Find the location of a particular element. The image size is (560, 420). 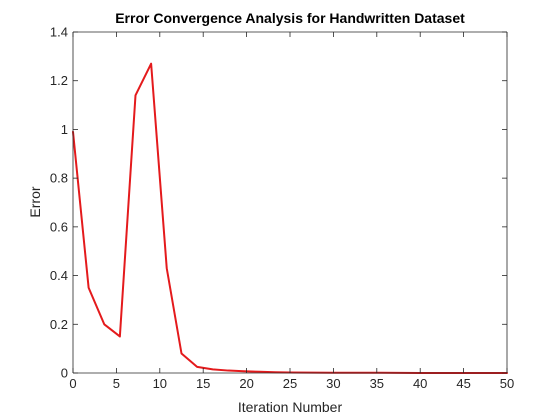

x-tick-label: 35 is located at coordinates (377, 383).